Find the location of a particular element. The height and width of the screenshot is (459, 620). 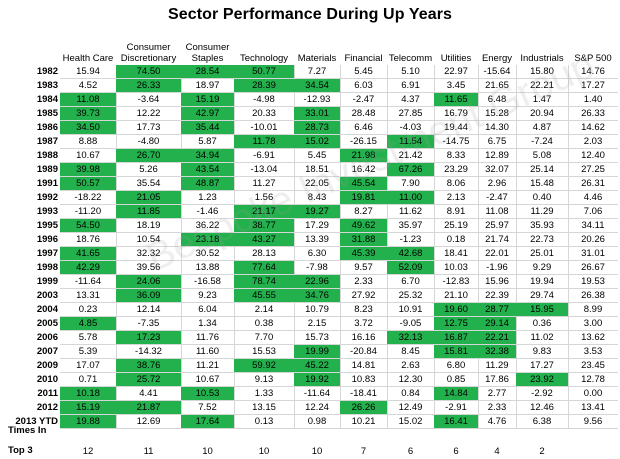

row-year: 1989 is located at coordinates (47, 169).